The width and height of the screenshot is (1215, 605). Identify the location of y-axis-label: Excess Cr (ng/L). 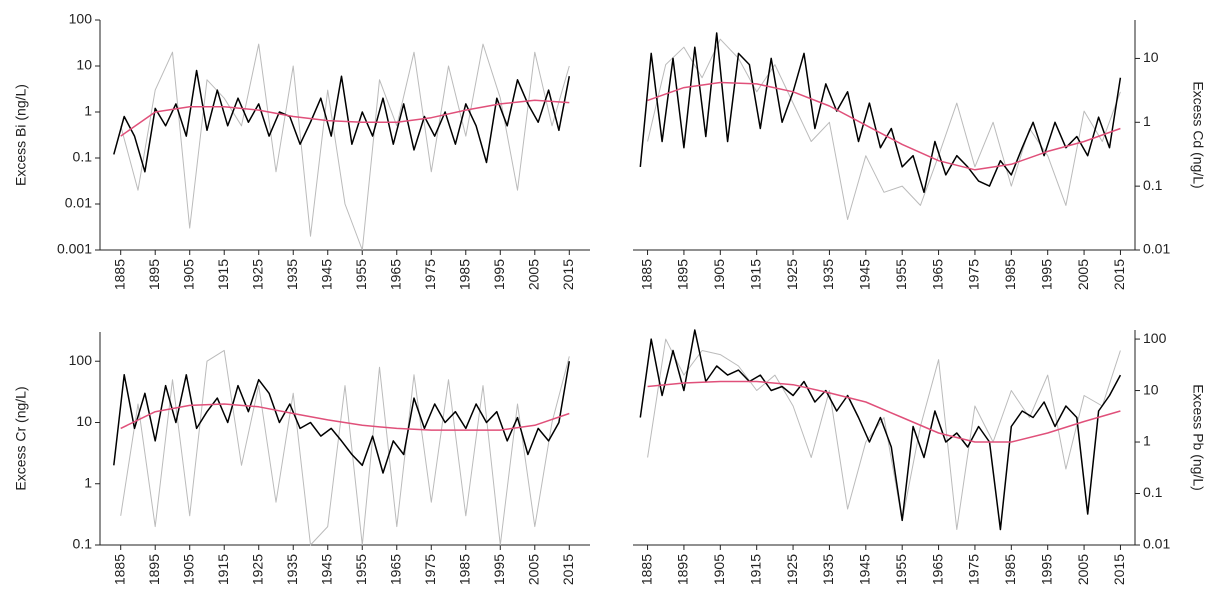
(21, 438).